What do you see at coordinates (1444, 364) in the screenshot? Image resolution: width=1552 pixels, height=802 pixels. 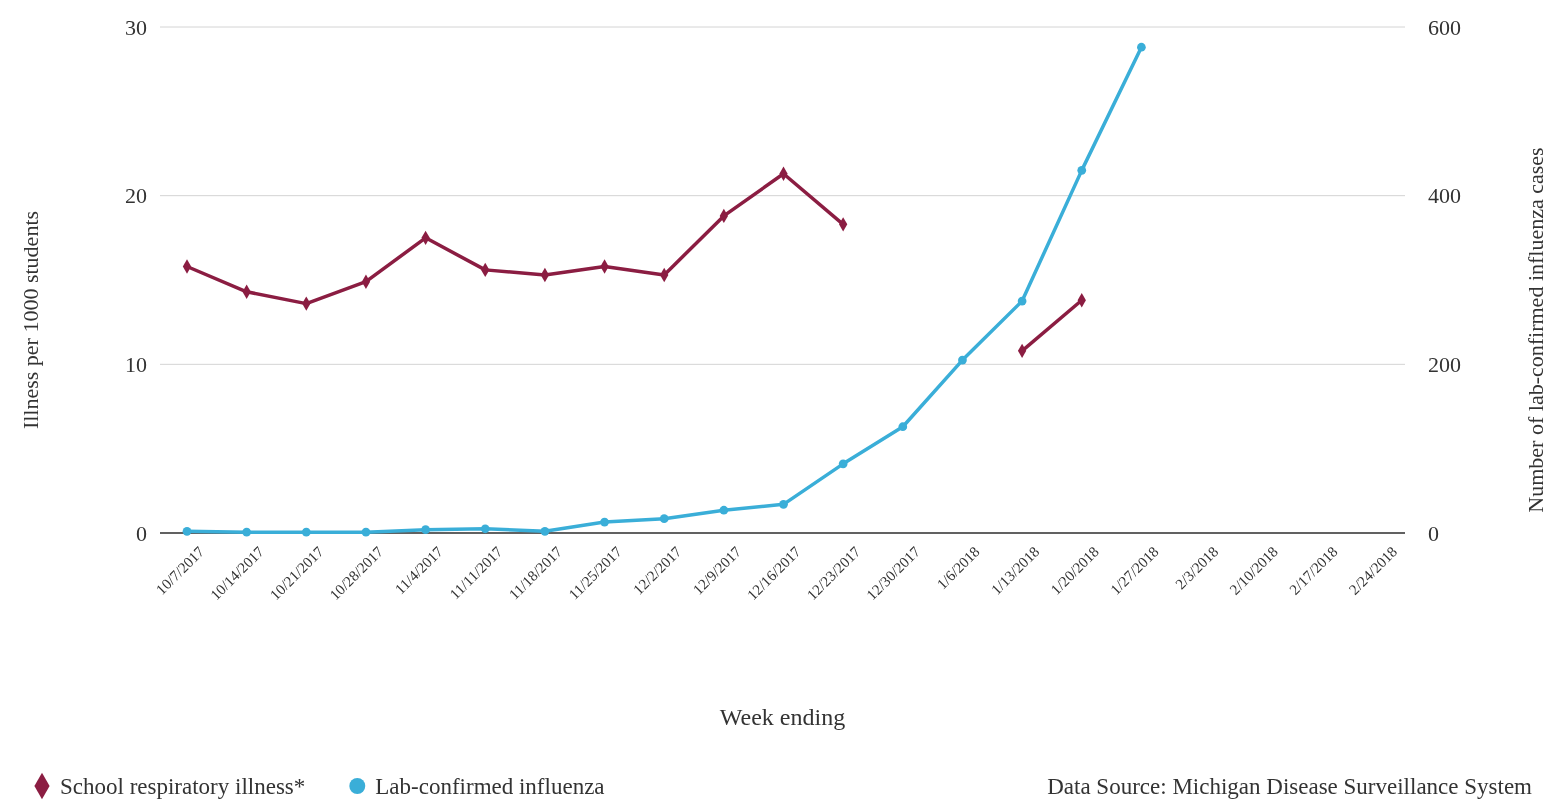 I see `y2-tick-label: 200` at bounding box center [1444, 364].